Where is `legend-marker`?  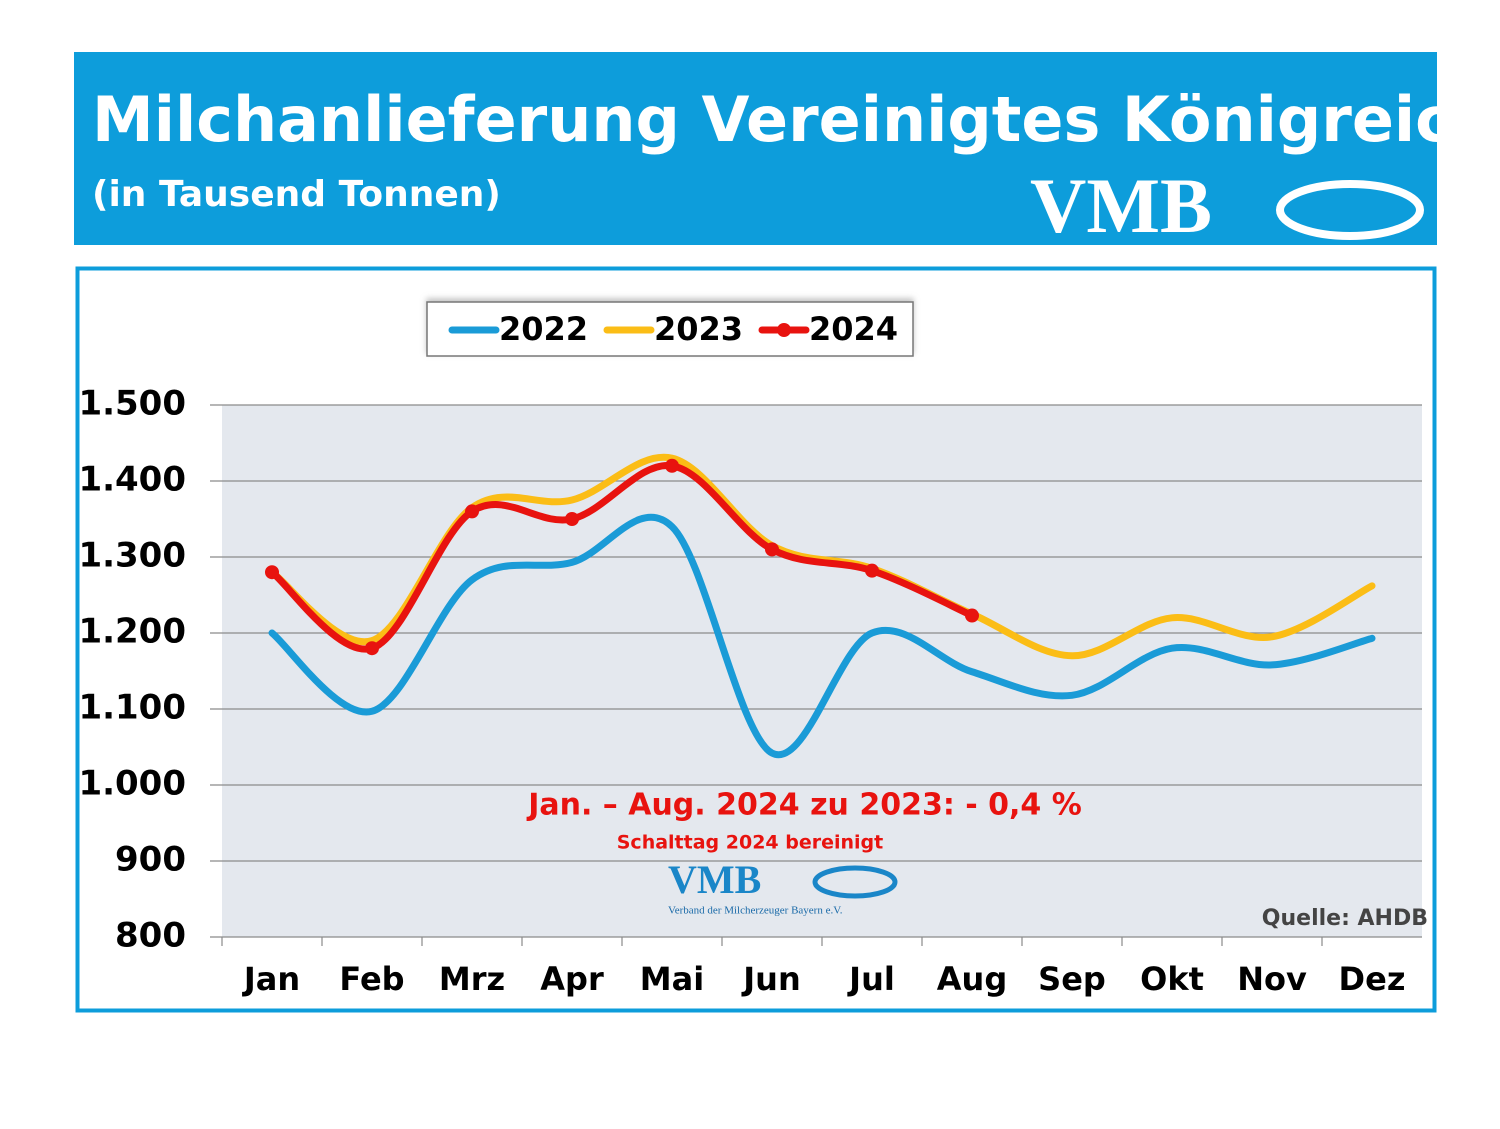
legend-marker is located at coordinates (784, 330).